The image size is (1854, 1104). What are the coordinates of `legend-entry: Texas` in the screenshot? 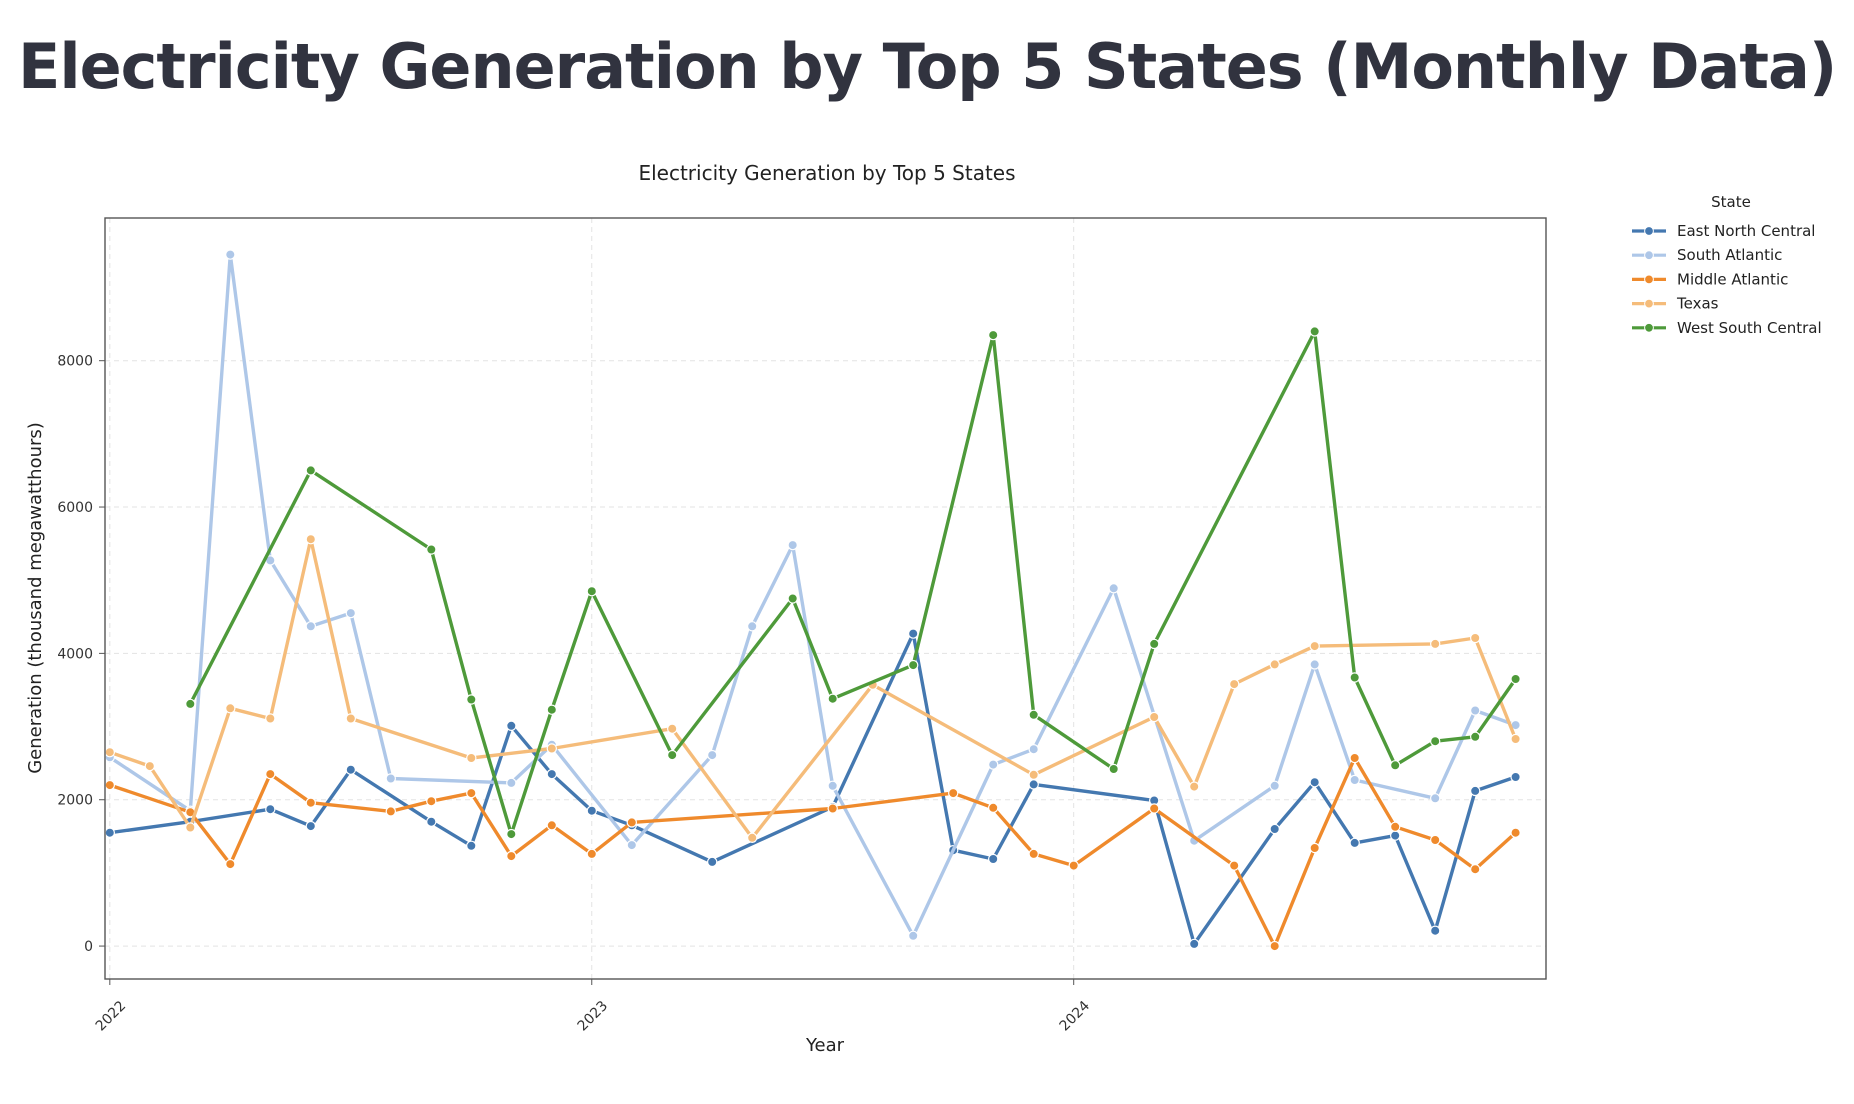 It's located at (1675, 304).